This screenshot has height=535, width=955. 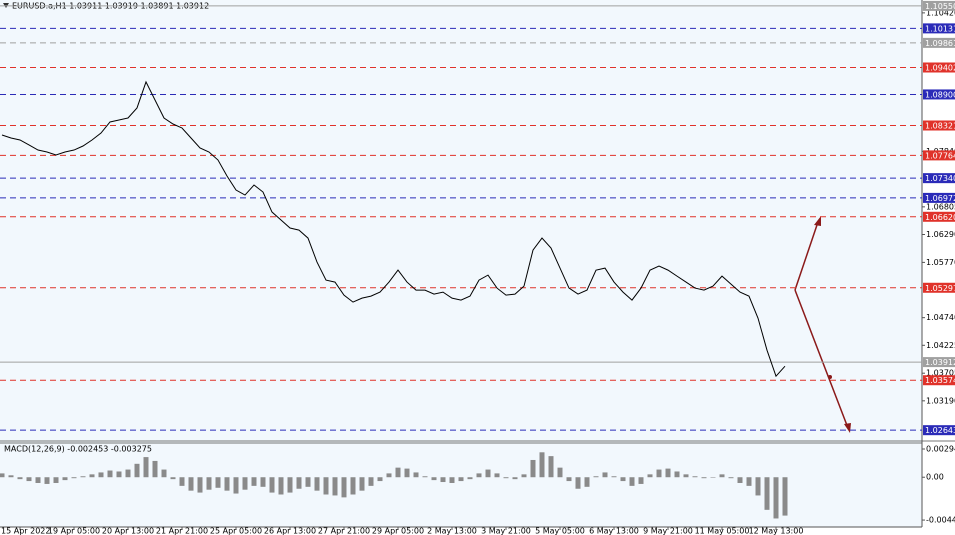 What do you see at coordinates (398, 531) in the screenshot?
I see `x-tick-label: 29 Apr 05:00` at bounding box center [398, 531].